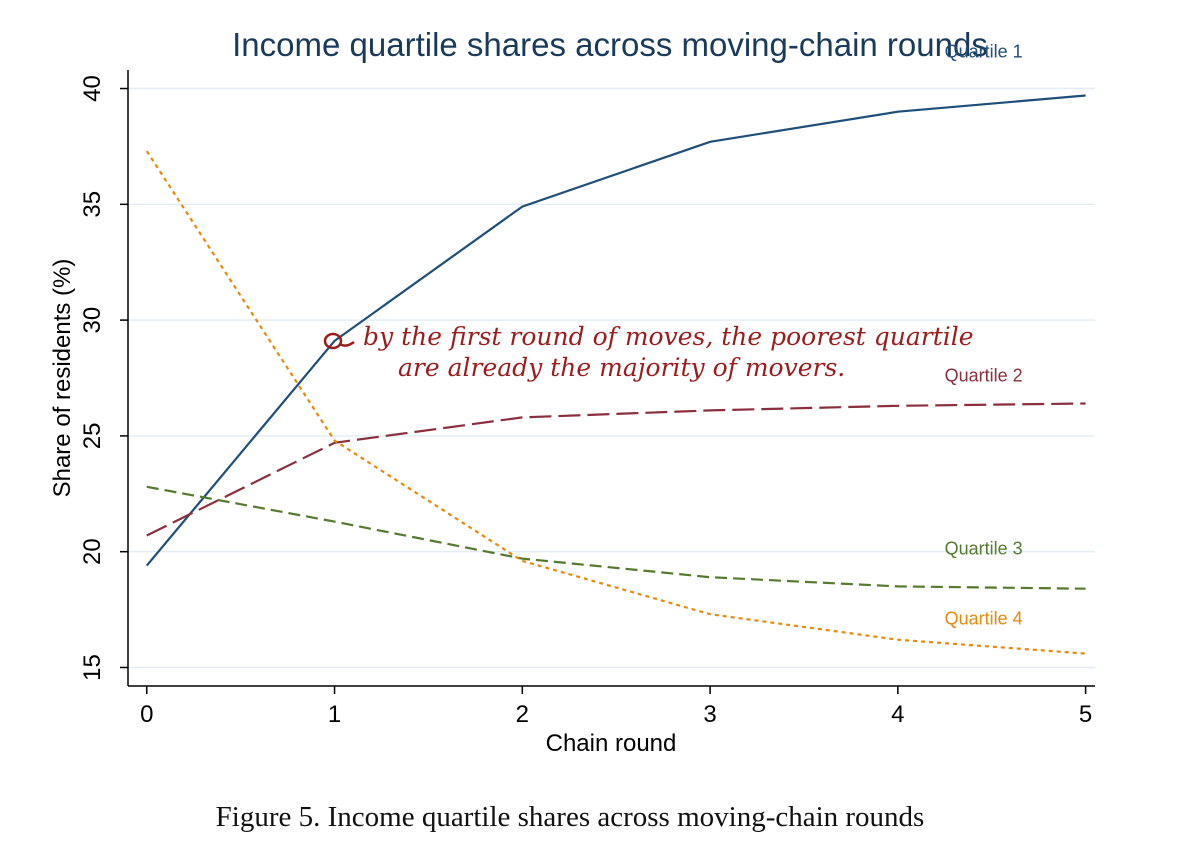 The height and width of the screenshot is (855, 1200). I want to click on y-tick-label-20: 20, so click(92, 551).